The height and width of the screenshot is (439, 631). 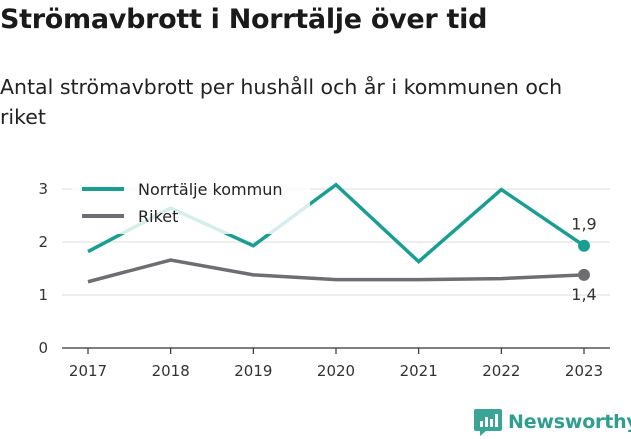 I want to click on x-tick-label: 2023, so click(x=584, y=371).